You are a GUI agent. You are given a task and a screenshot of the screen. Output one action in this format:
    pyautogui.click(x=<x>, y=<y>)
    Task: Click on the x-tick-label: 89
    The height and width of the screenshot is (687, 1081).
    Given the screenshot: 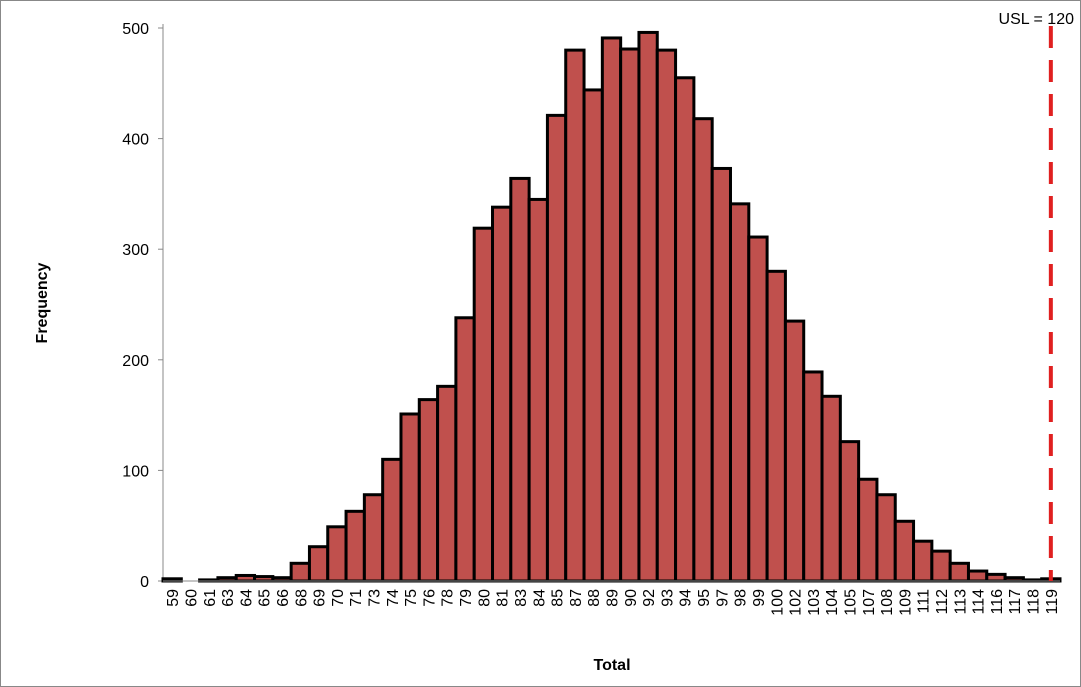 What is the action you would take?
    pyautogui.click(x=613, y=598)
    